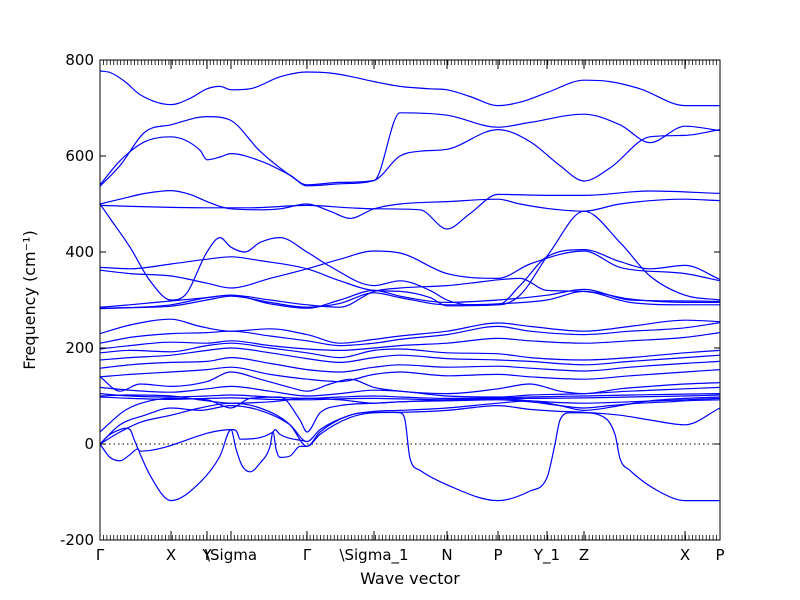 The height and width of the screenshot is (600, 800). I want to click on y-tick-label: 600, so click(79, 156).